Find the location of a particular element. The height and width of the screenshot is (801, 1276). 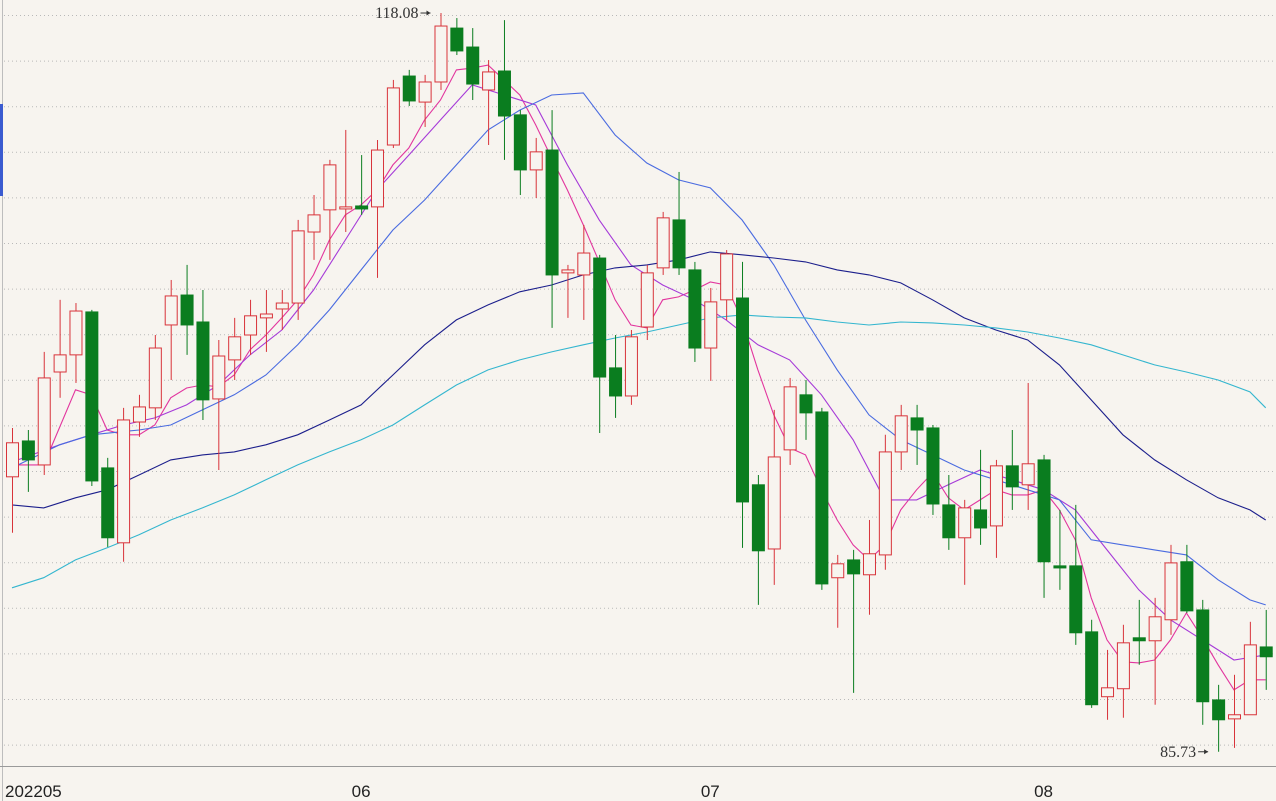

x-tick-label: 06 is located at coordinates (361, 791).